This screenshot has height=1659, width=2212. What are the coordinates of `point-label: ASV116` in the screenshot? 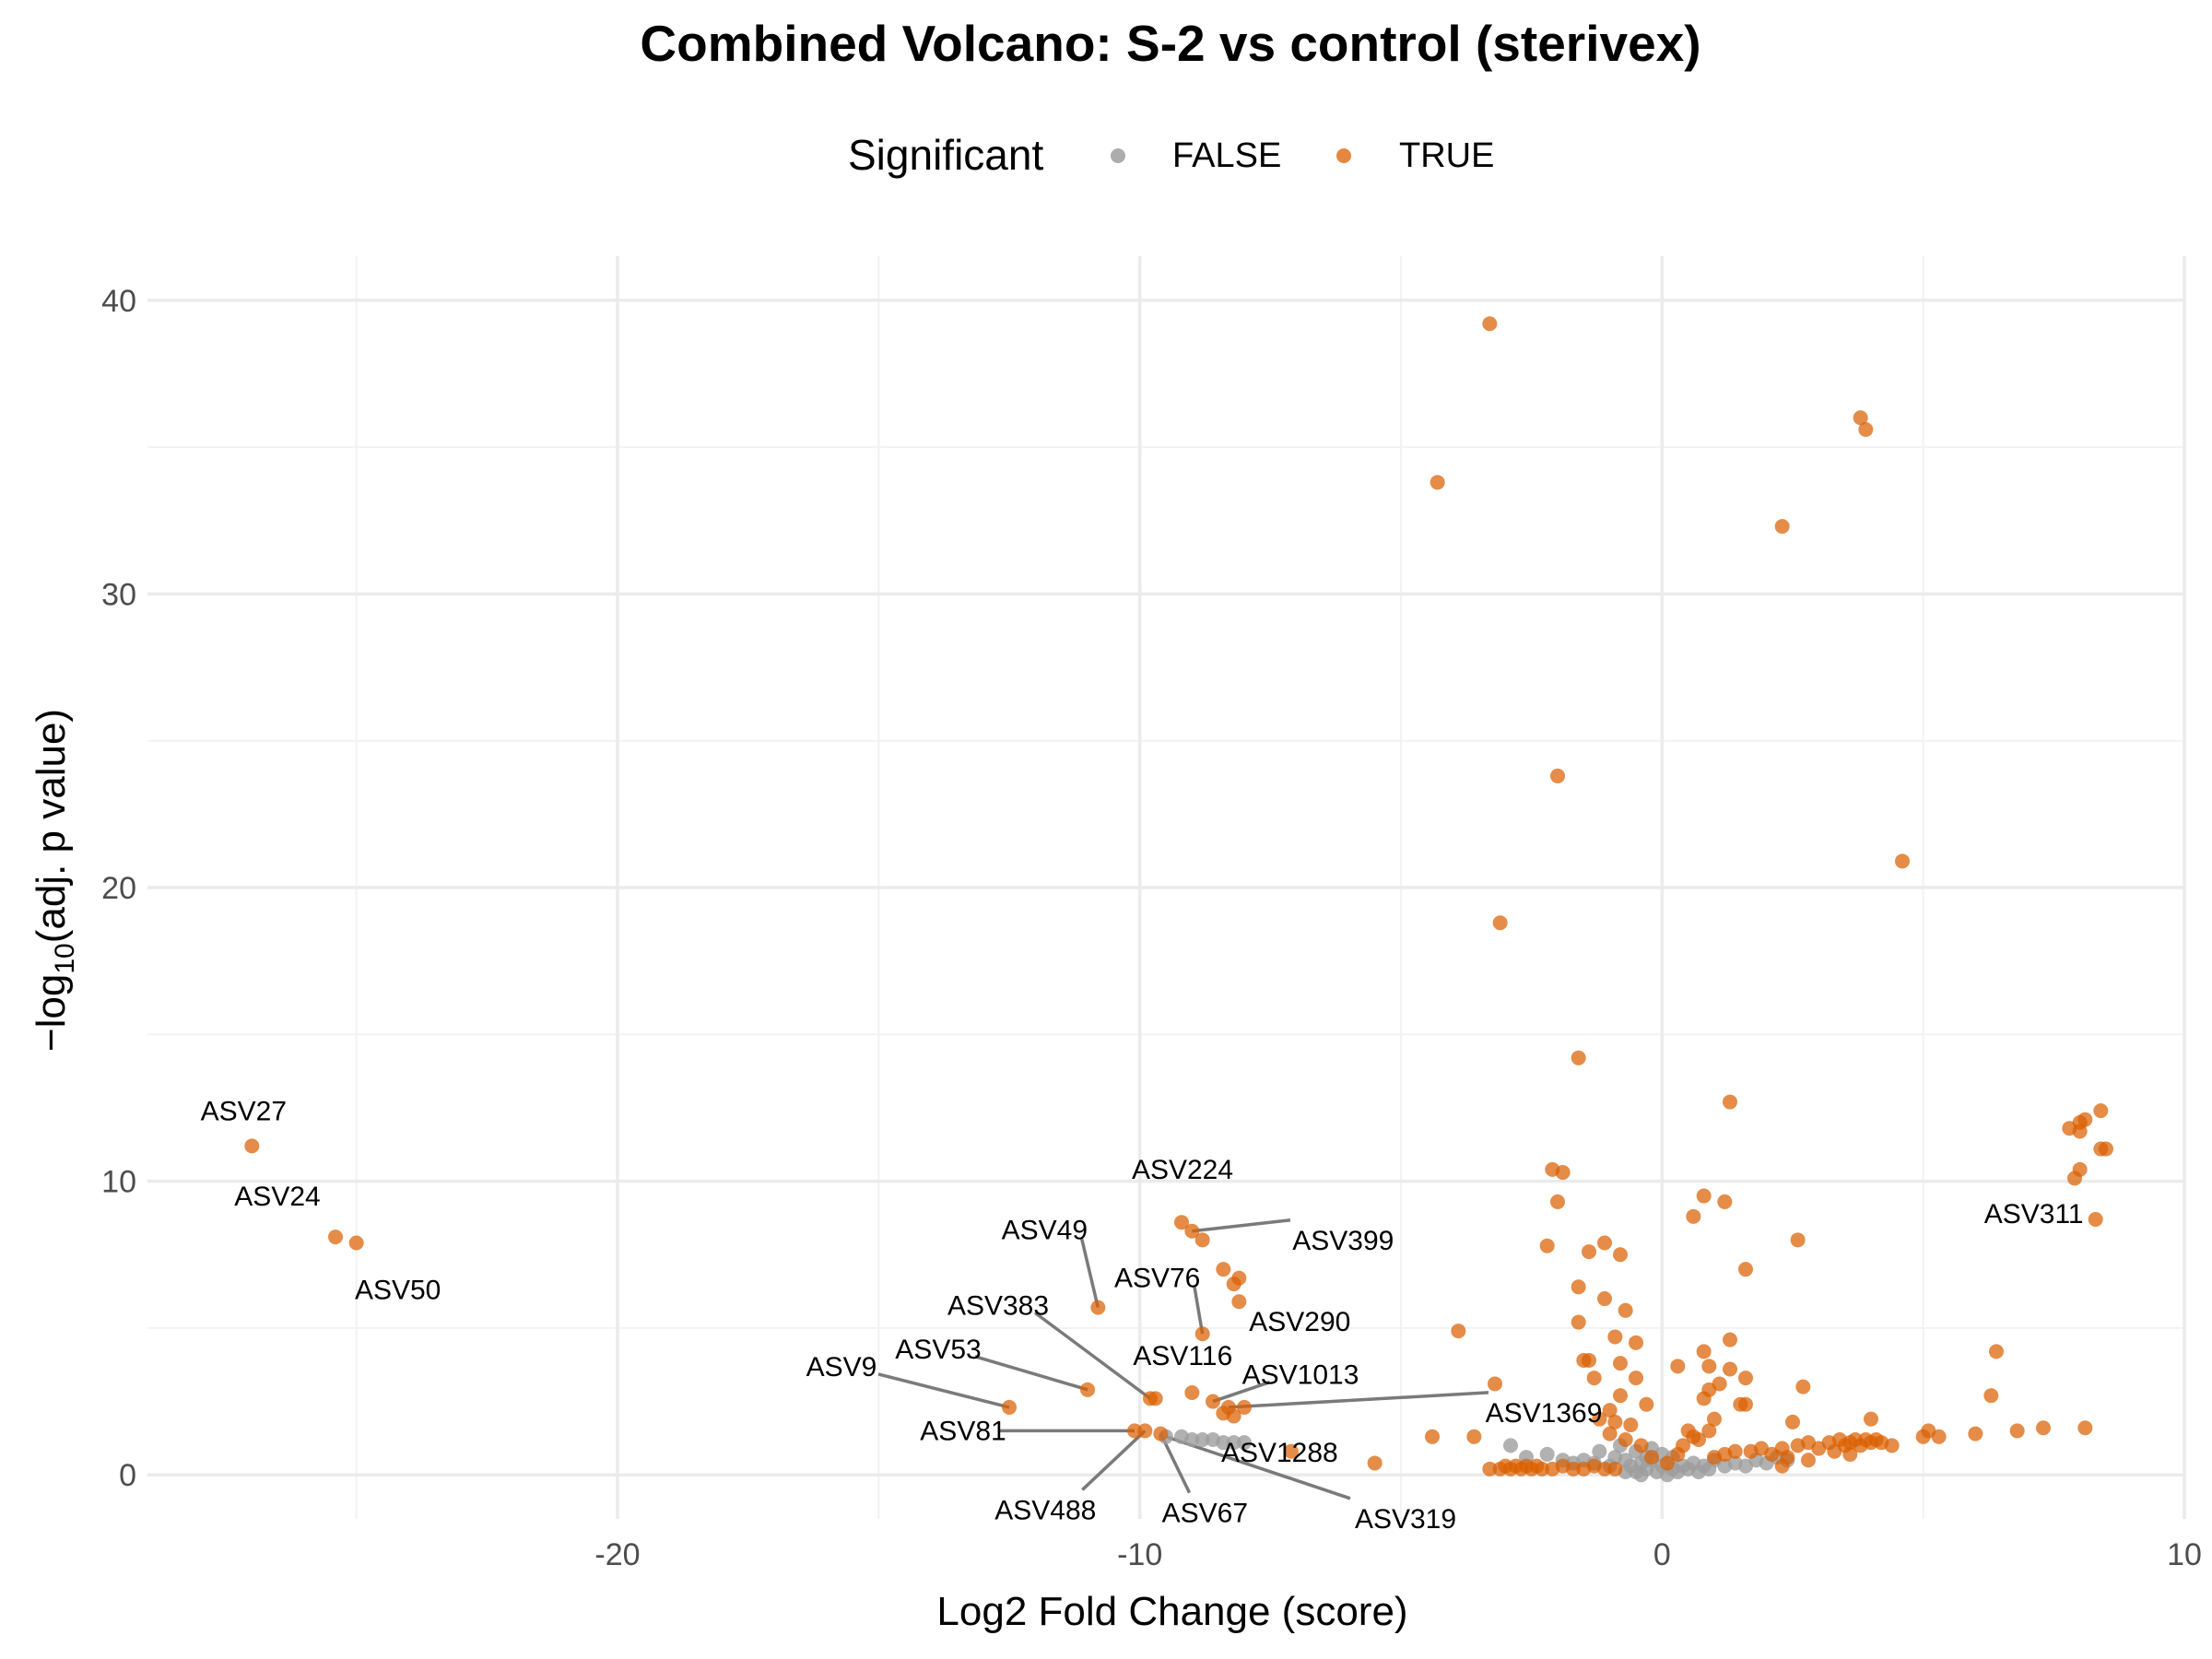 It's located at (1182, 1356).